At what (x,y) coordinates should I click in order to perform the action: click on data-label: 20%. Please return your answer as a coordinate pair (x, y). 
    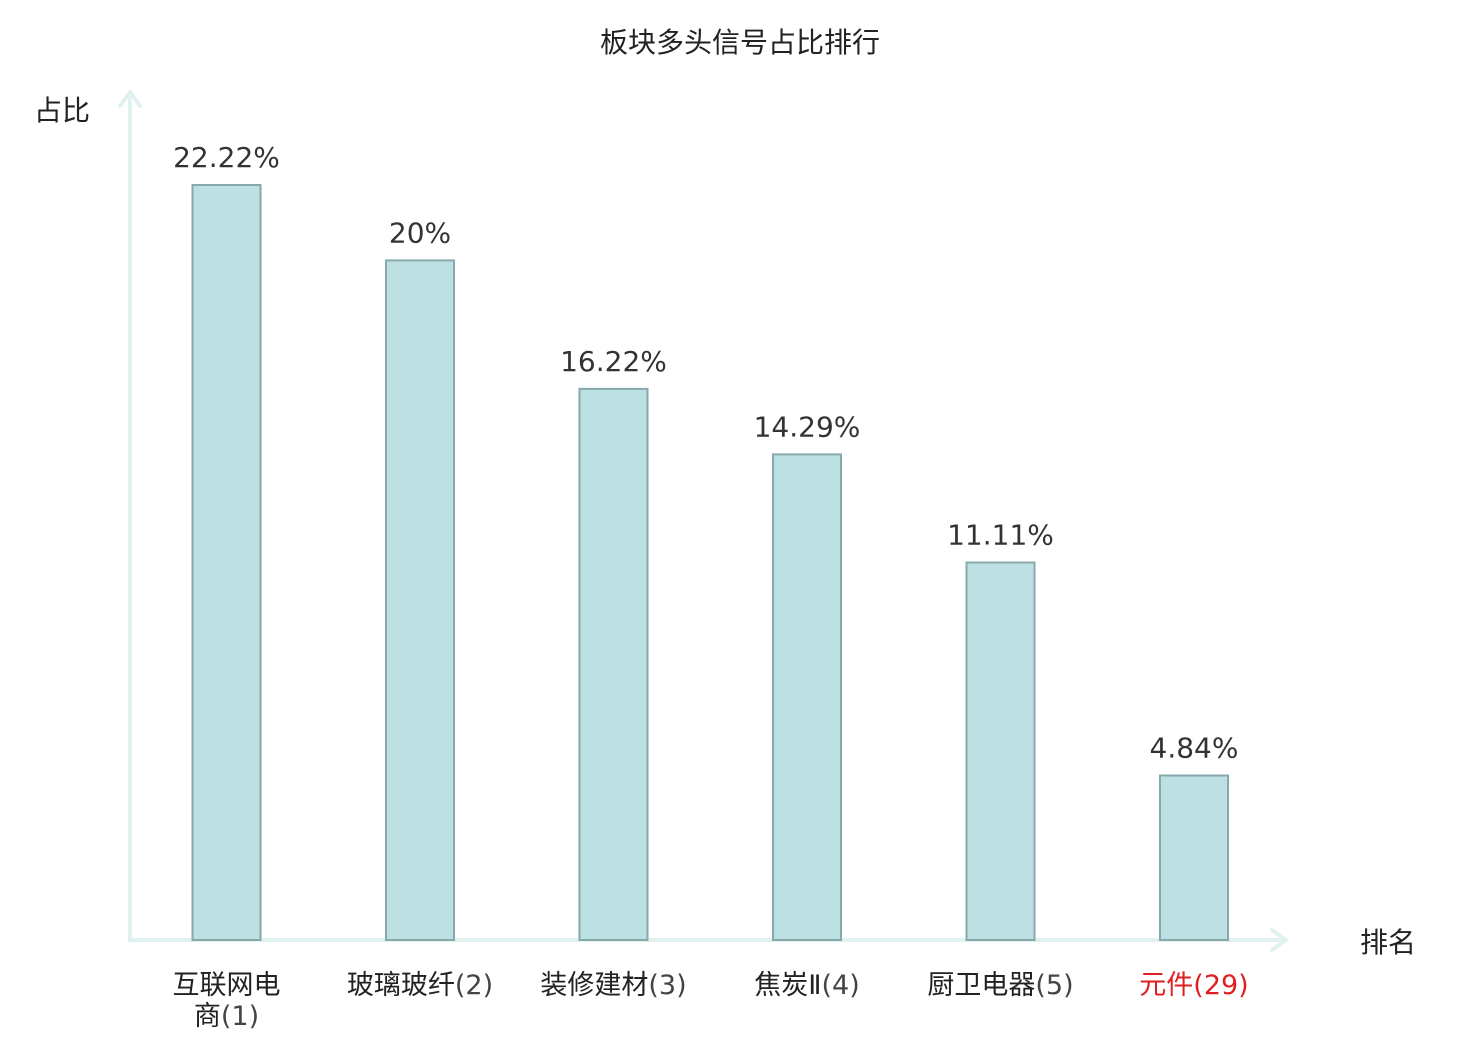
    Looking at the image, I should click on (420, 232).